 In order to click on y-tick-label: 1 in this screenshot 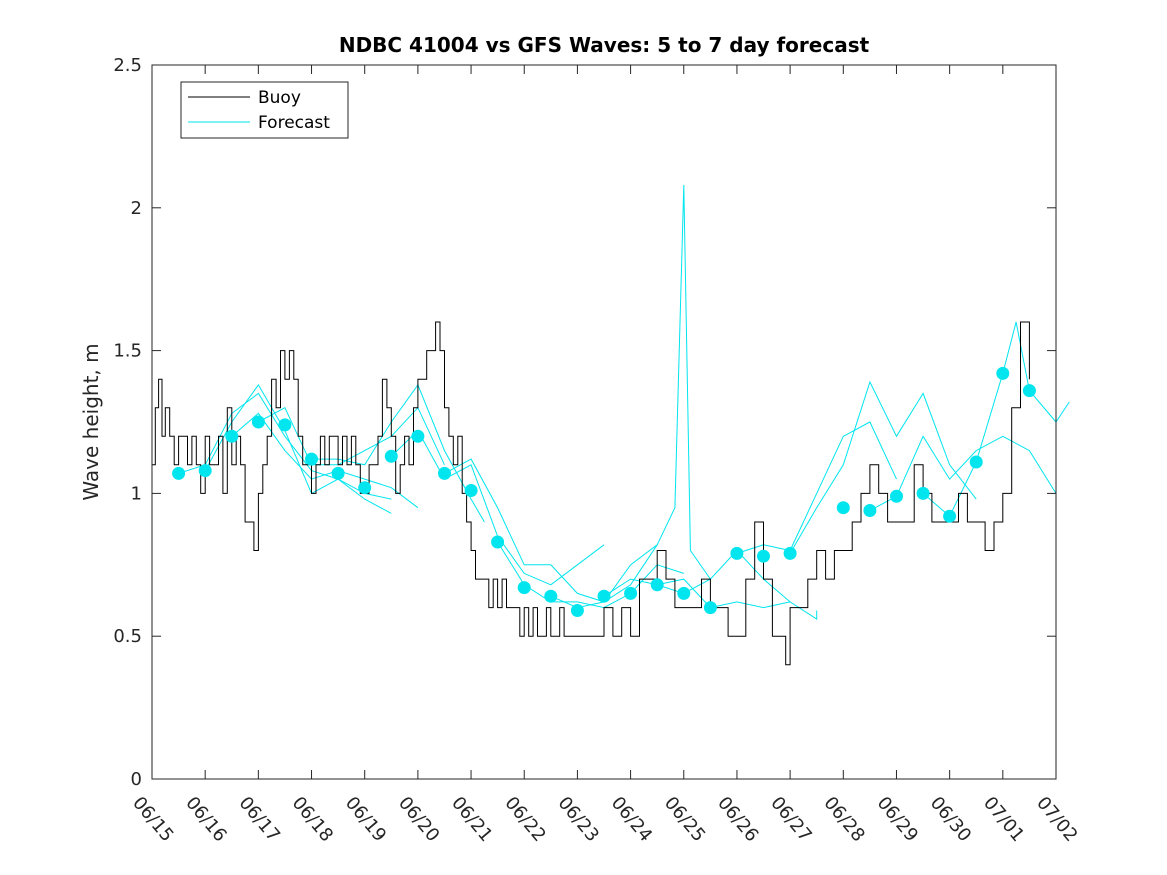, I will do `click(136, 493)`.